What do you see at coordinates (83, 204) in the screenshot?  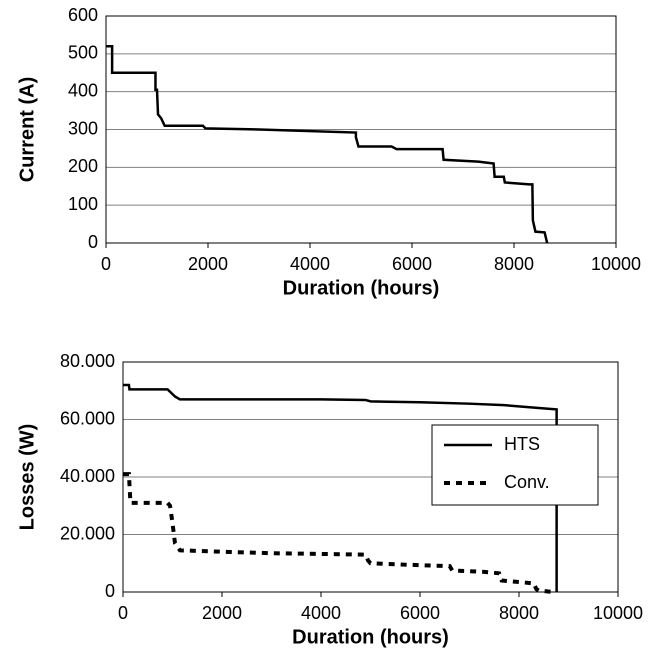 I see `y-tick-label: 100` at bounding box center [83, 204].